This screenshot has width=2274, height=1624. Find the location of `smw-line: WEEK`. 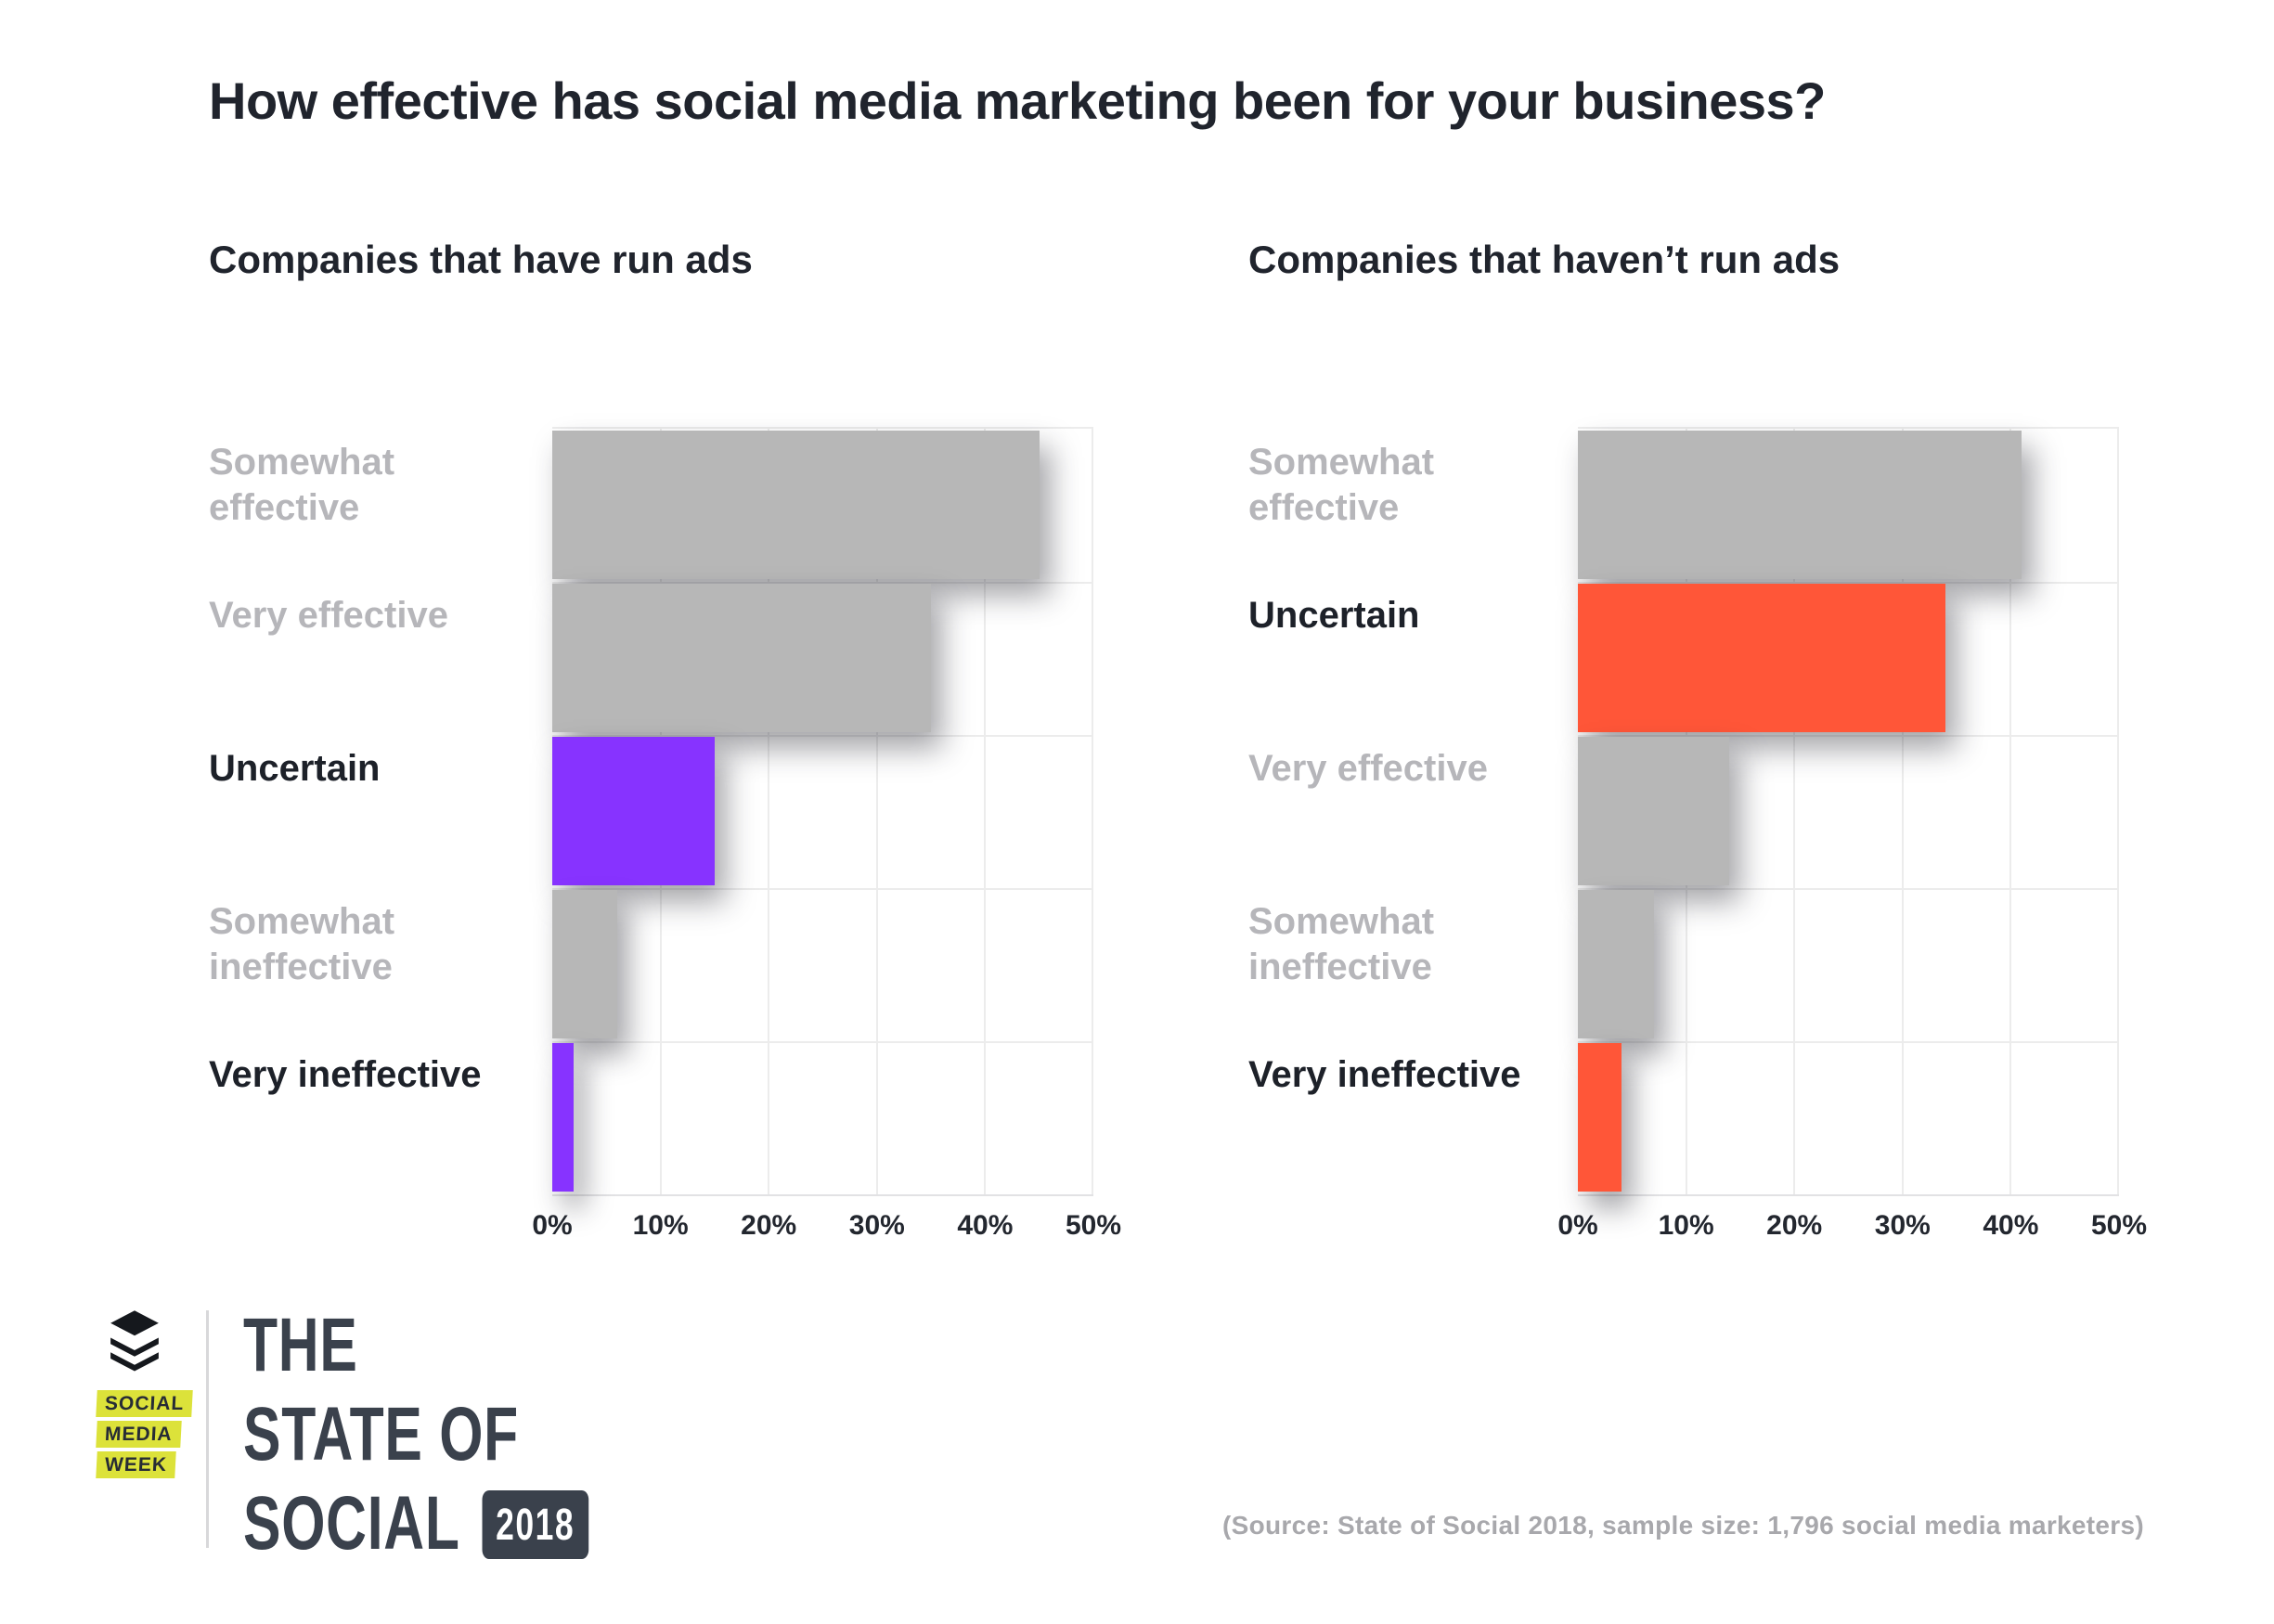

smw-line: WEEK is located at coordinates (136, 1465).